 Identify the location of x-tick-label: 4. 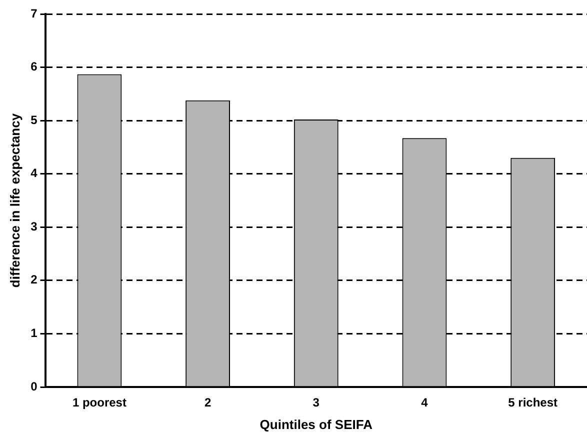
(424, 403).